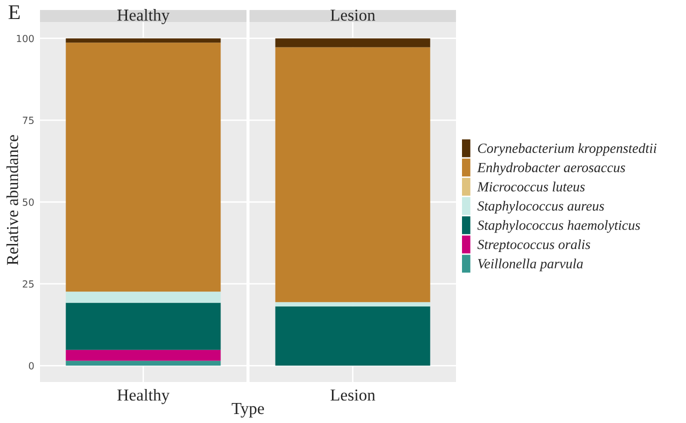  What do you see at coordinates (12, 200) in the screenshot?
I see `y-axis-title: Relative abundance` at bounding box center [12, 200].